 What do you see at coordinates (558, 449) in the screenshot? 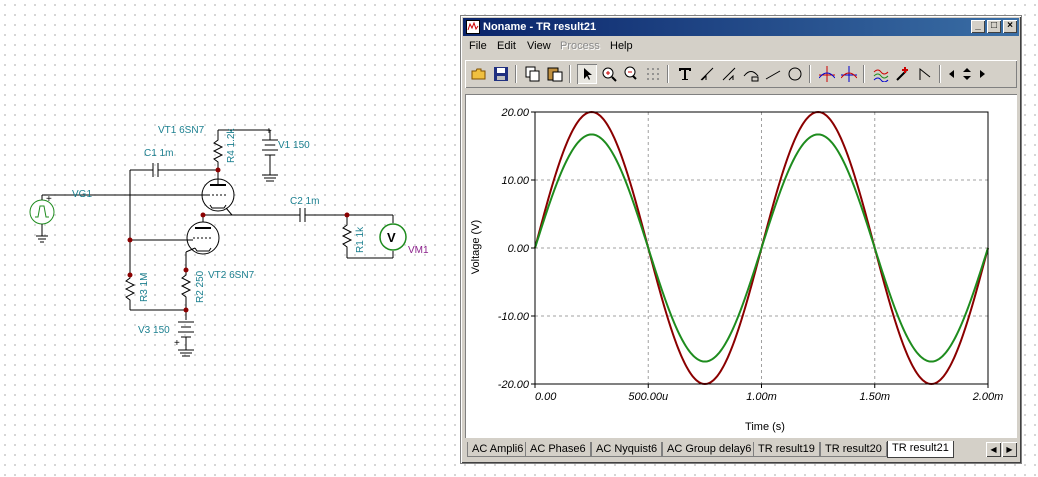
I see `tab-ac-phase6: AC Phase6` at bounding box center [558, 449].